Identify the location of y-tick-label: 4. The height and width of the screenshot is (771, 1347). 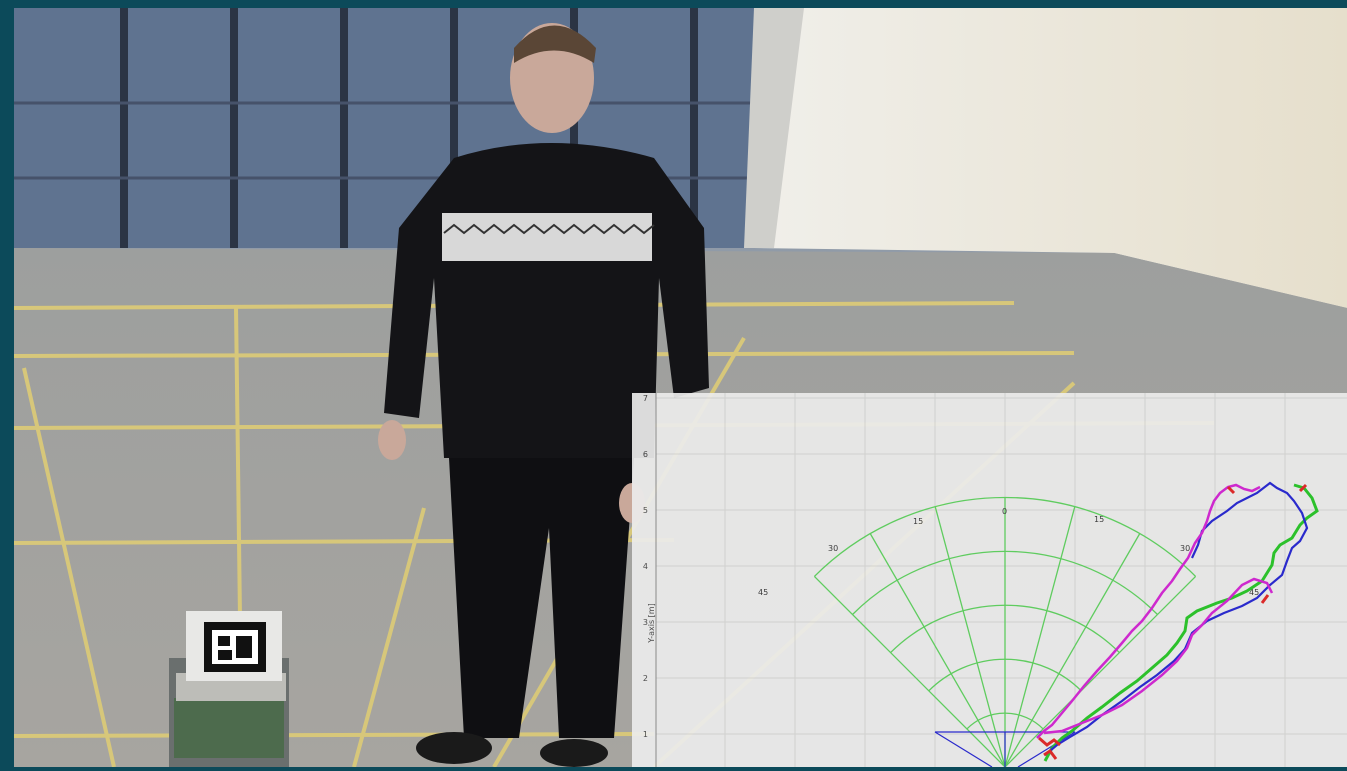
(645, 566).